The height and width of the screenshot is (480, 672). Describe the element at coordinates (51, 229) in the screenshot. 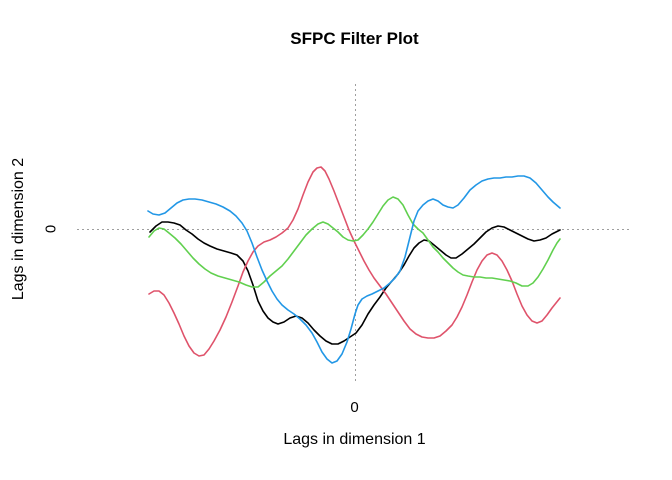

I see `y-axis-tick-zero: 0` at that location.